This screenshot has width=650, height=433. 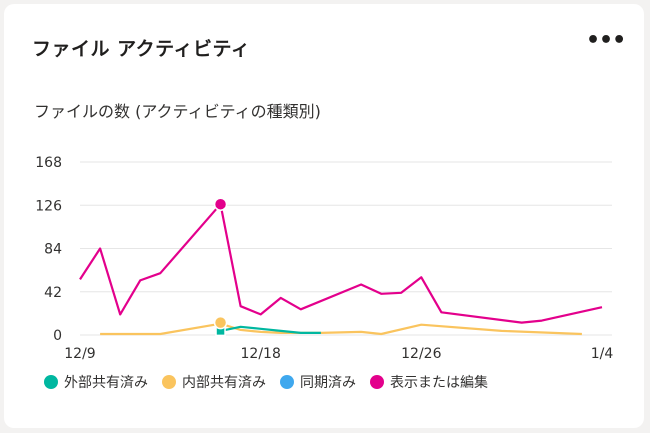 I want to click on y-tick-label: 168, so click(x=48, y=163).